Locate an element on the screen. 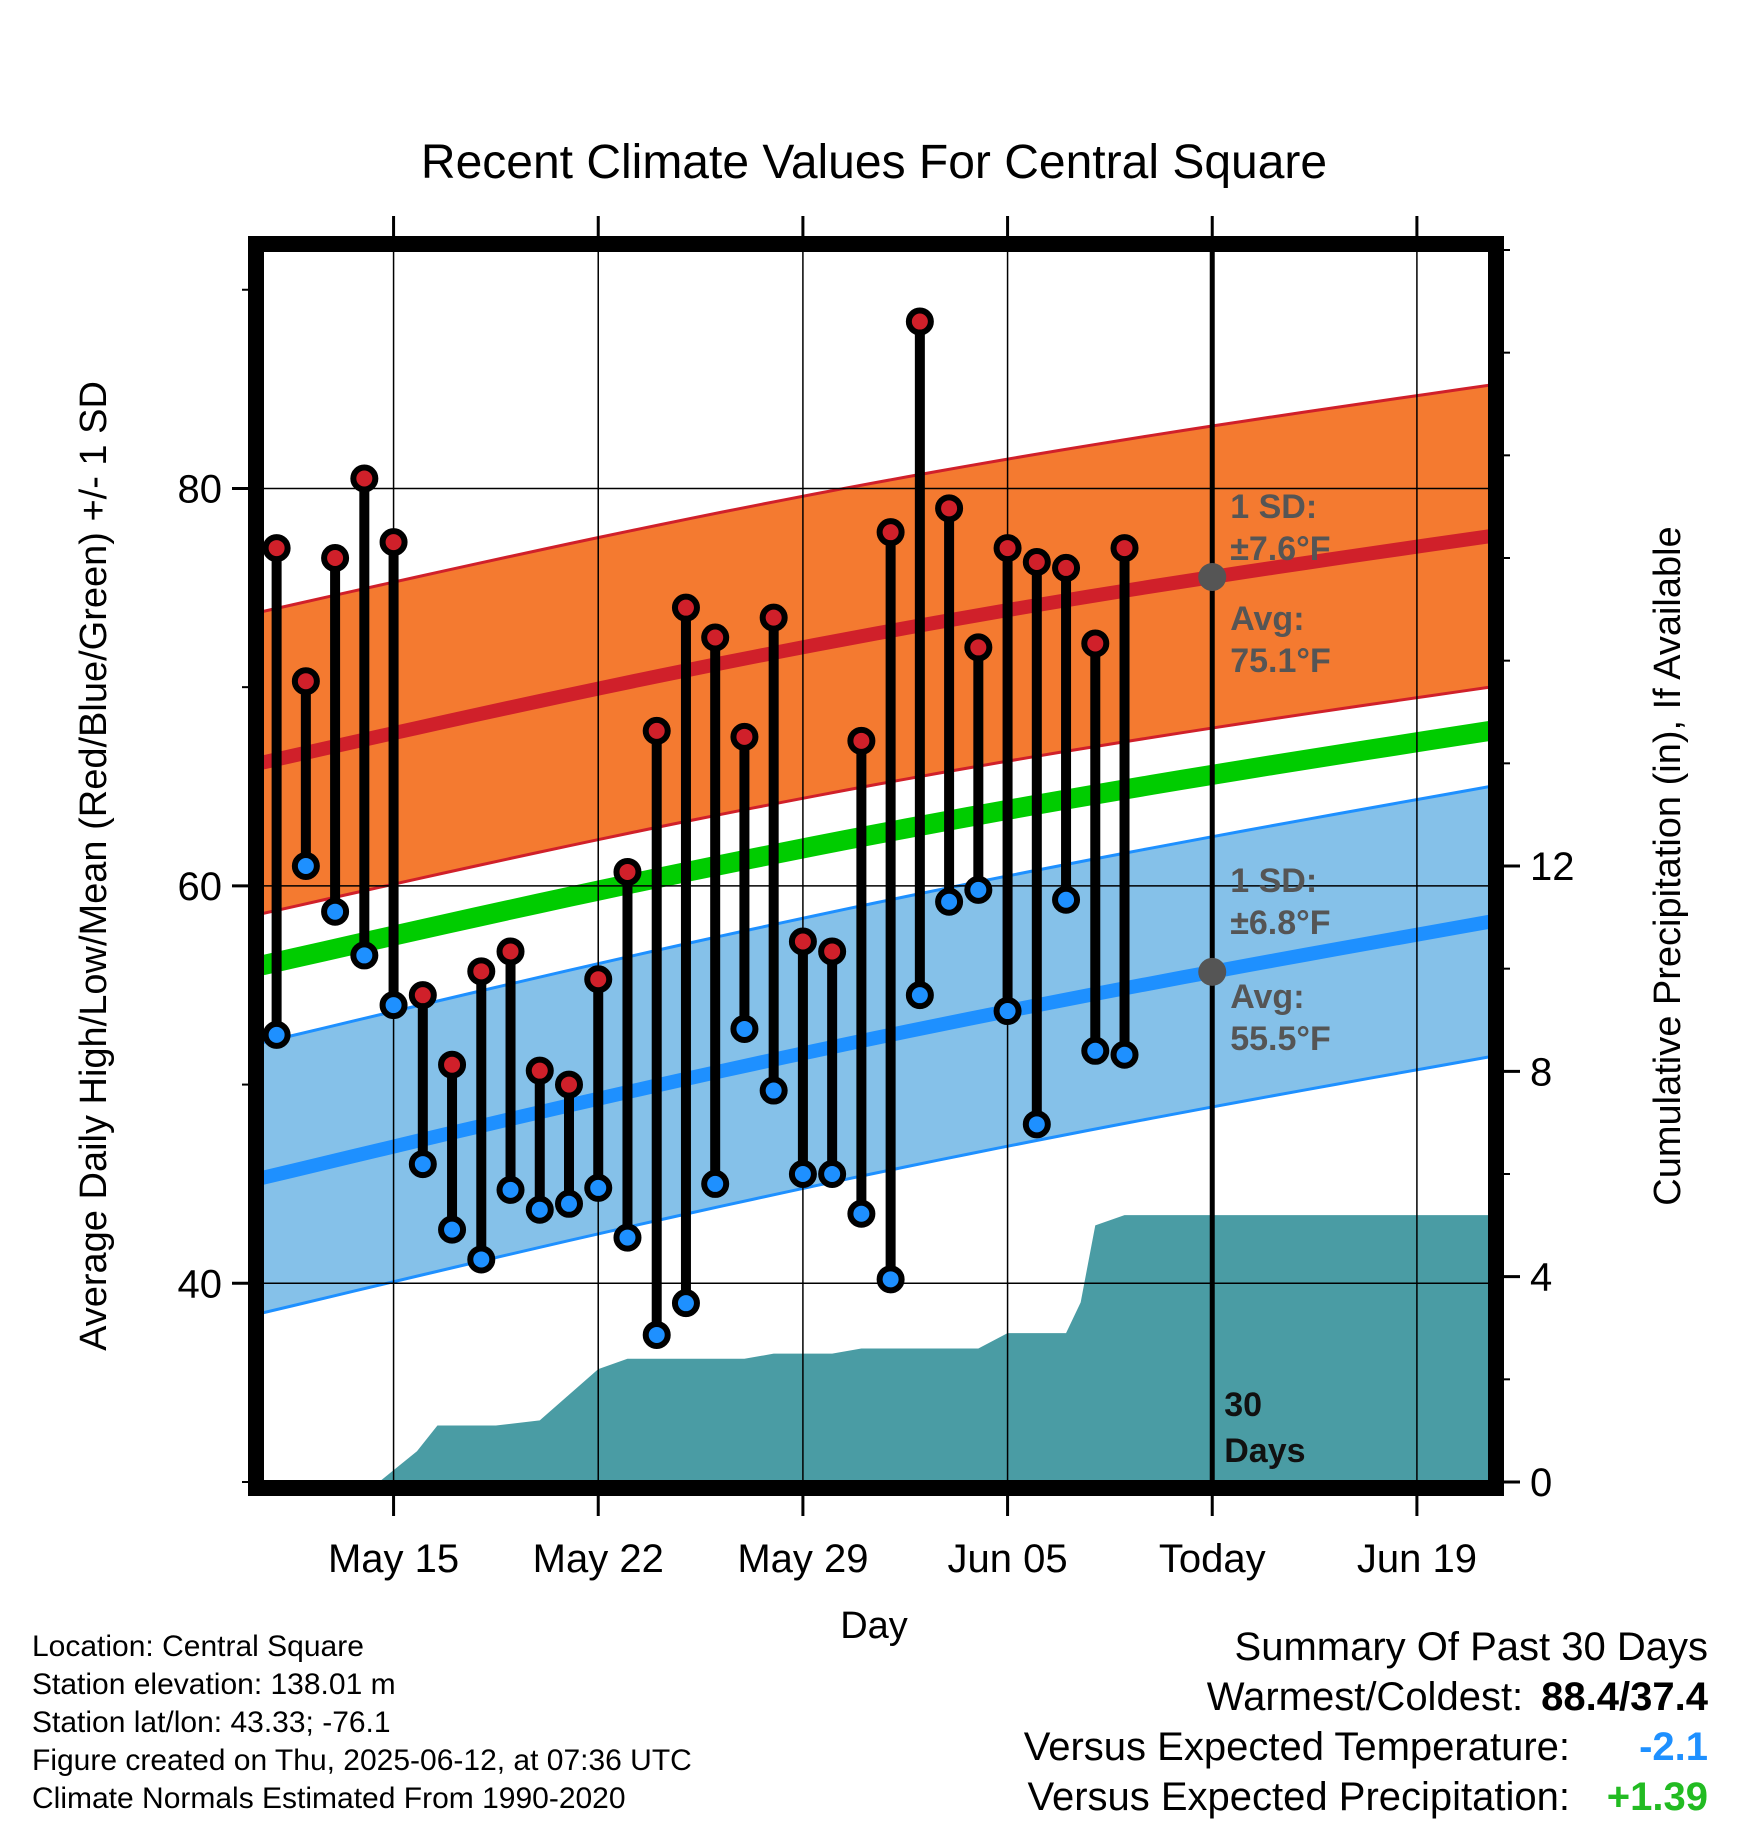  high-sd-band-upper-edge is located at coordinates (876, 498).